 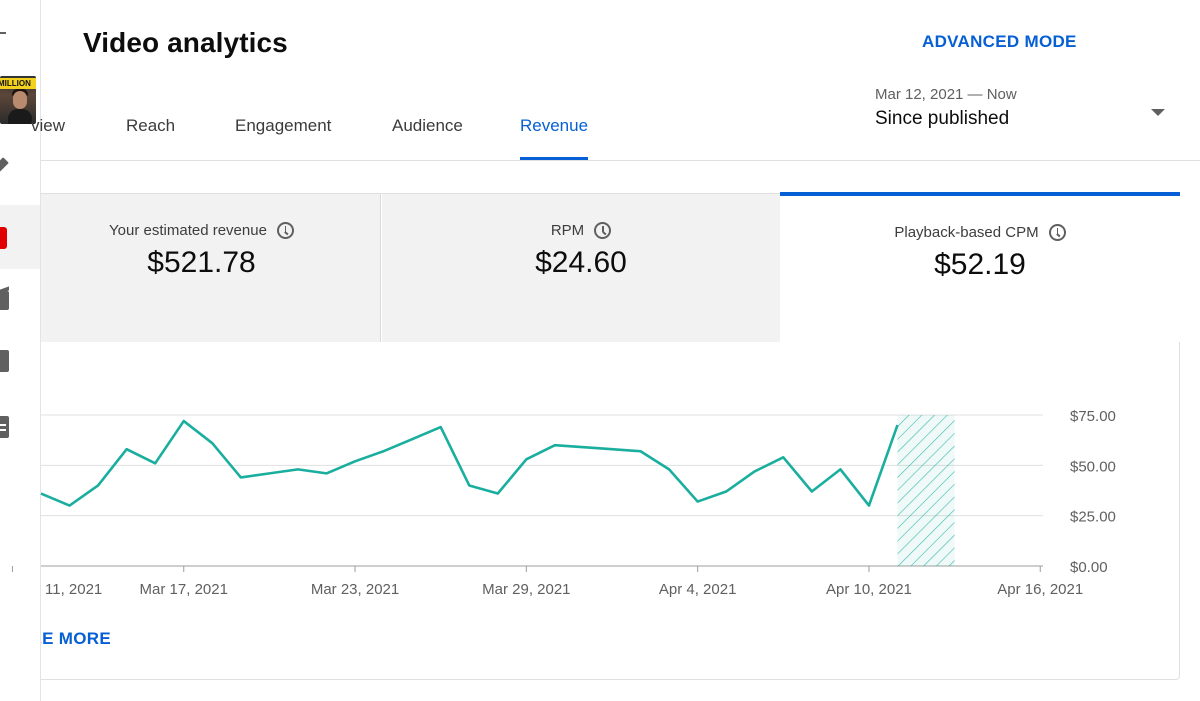 What do you see at coordinates (201, 262) in the screenshot?
I see `metric-value: $521.78` at bounding box center [201, 262].